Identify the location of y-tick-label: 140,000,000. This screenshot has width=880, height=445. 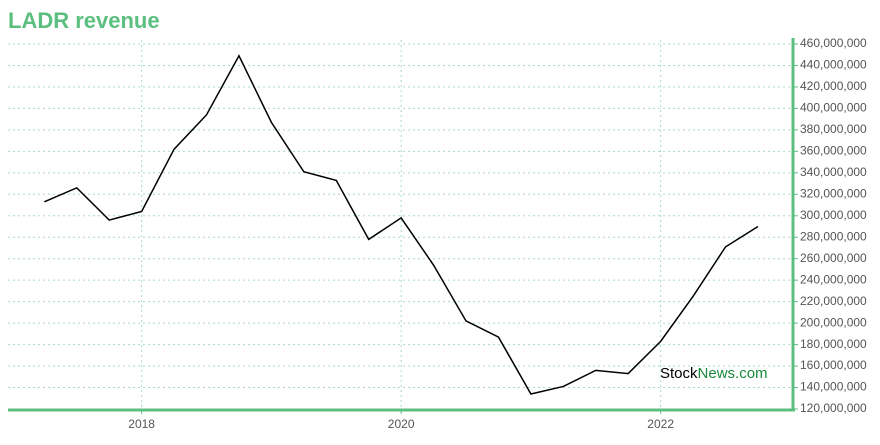
(833, 387).